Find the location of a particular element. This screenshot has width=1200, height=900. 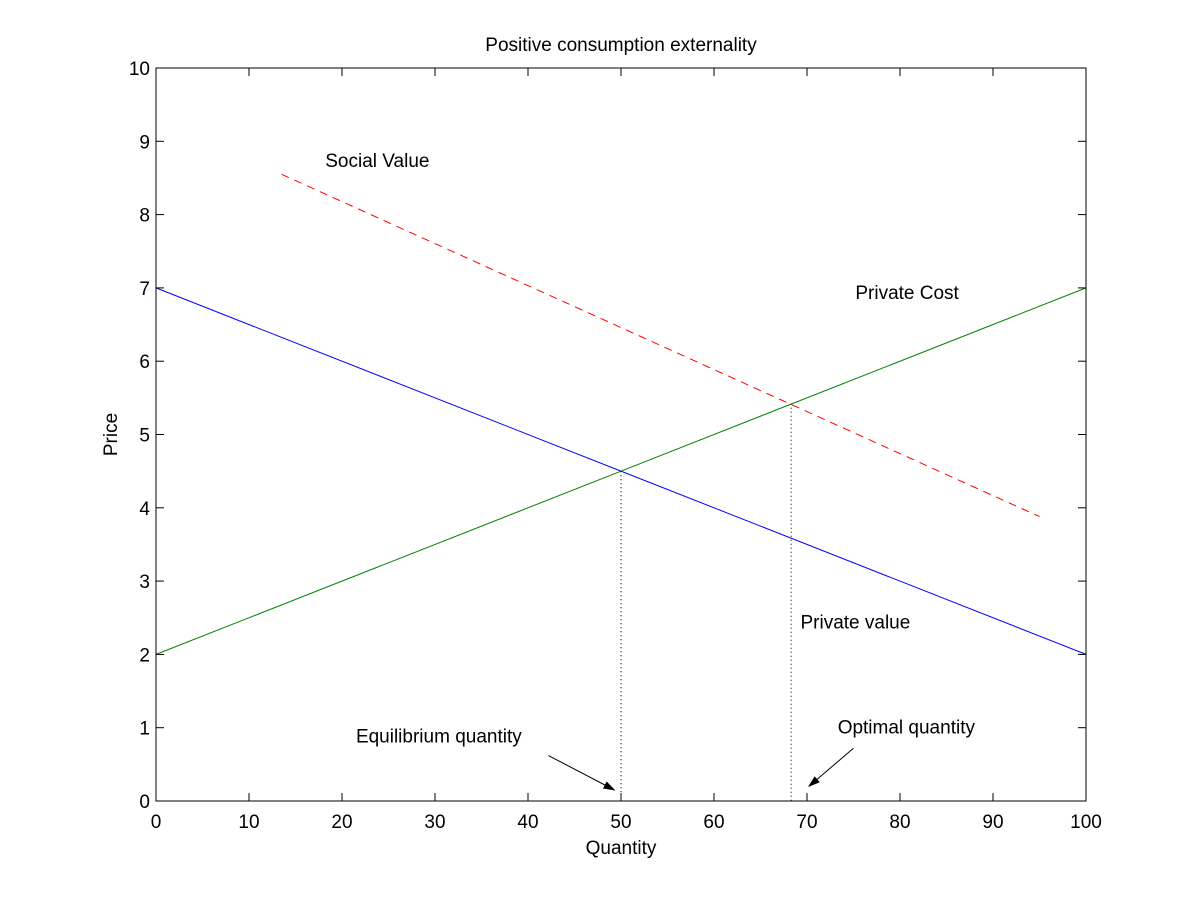

optimal-quantity-arrow is located at coordinates (831, 767).